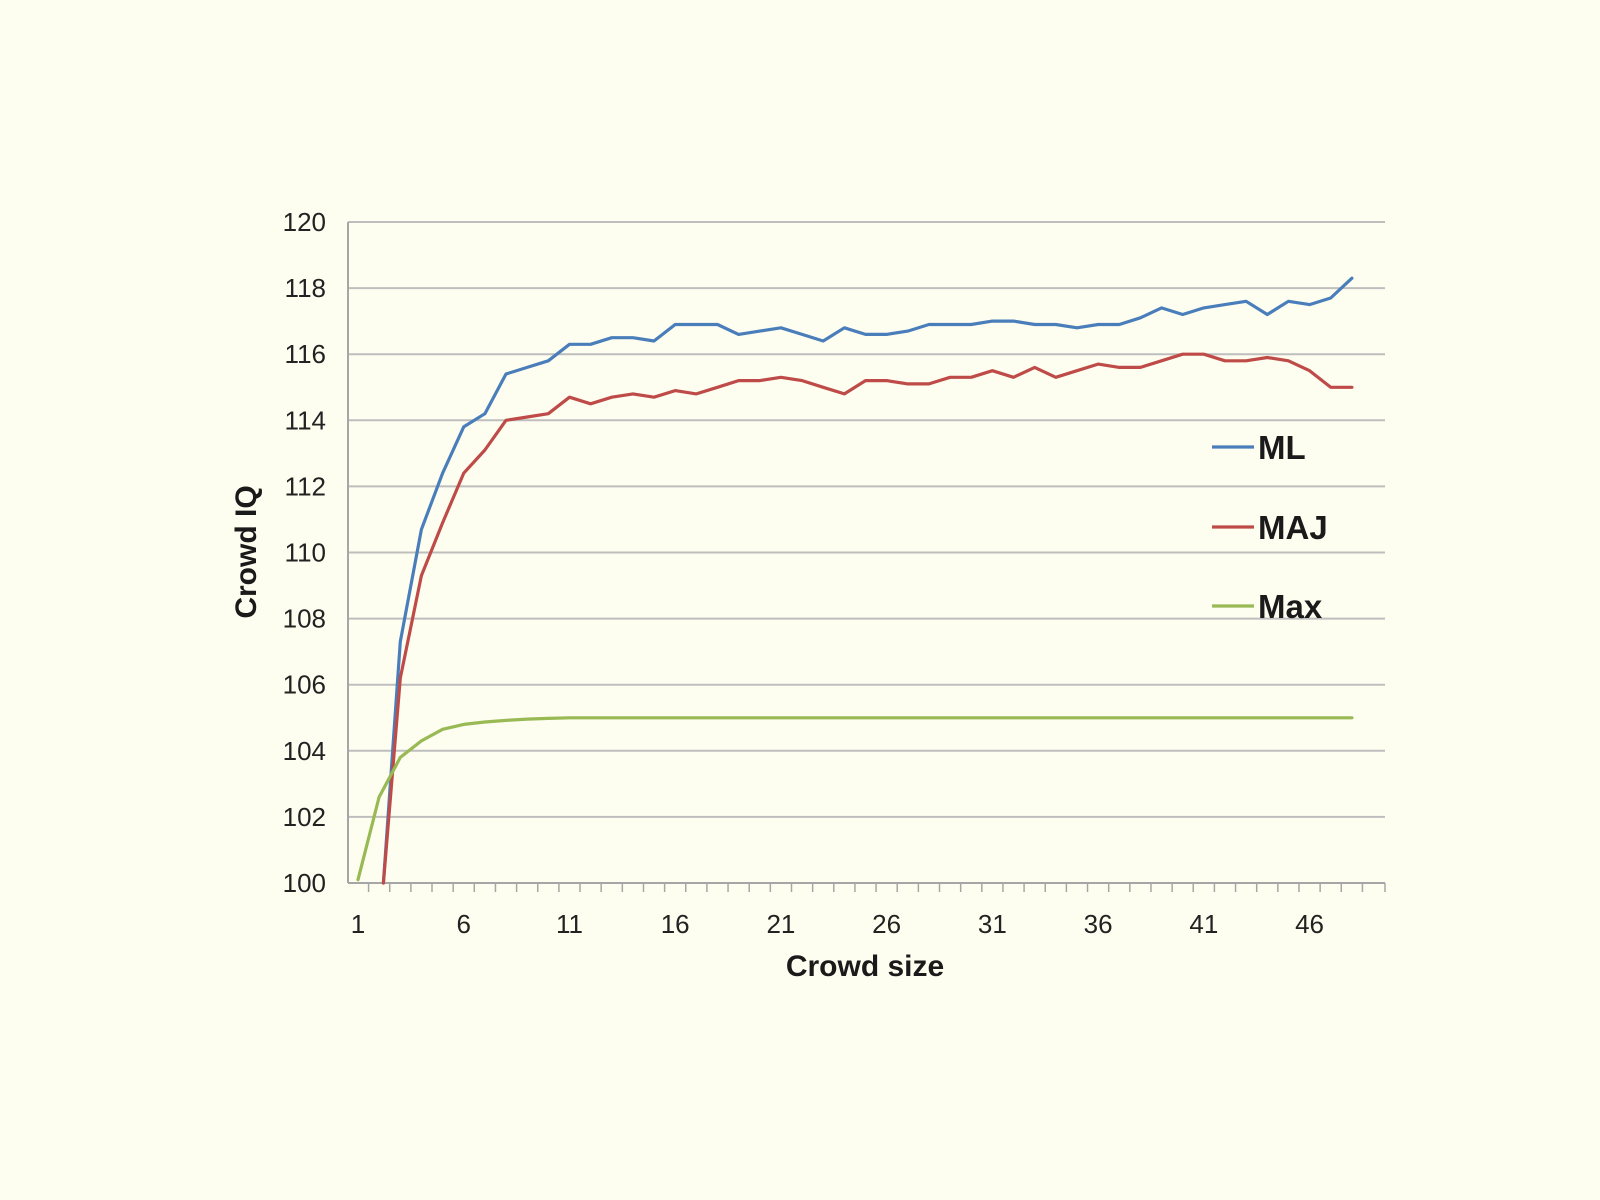 This screenshot has width=1600, height=1200. What do you see at coordinates (865, 966) in the screenshot?
I see `x-axis-title: Crowd size` at bounding box center [865, 966].